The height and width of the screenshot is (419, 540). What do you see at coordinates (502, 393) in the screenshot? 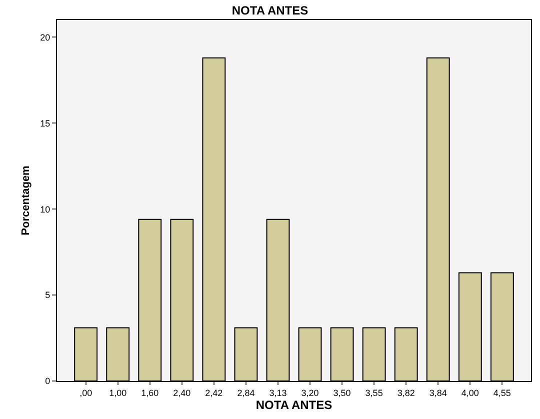
I see `x-tick-label: 4,55` at bounding box center [502, 393].